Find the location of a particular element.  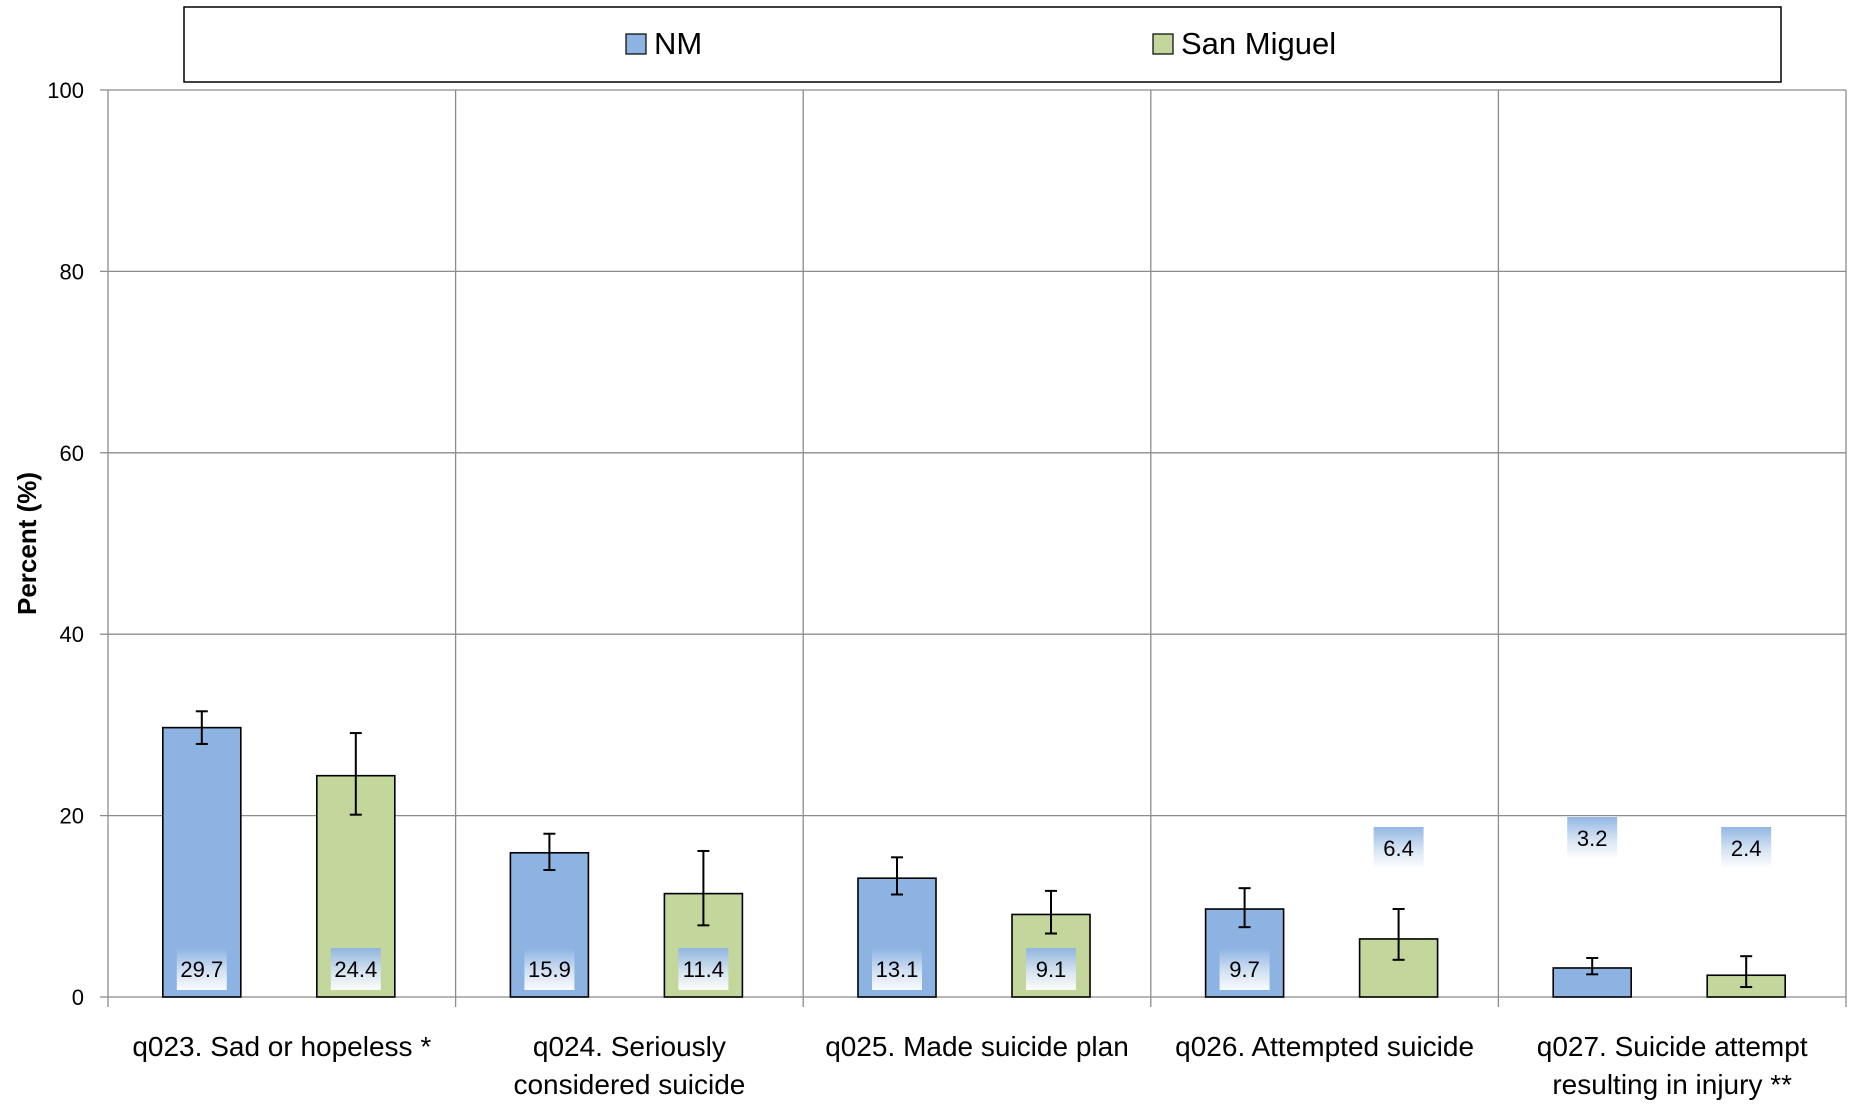

y-tick-label-5: 100 is located at coordinates (65, 90).